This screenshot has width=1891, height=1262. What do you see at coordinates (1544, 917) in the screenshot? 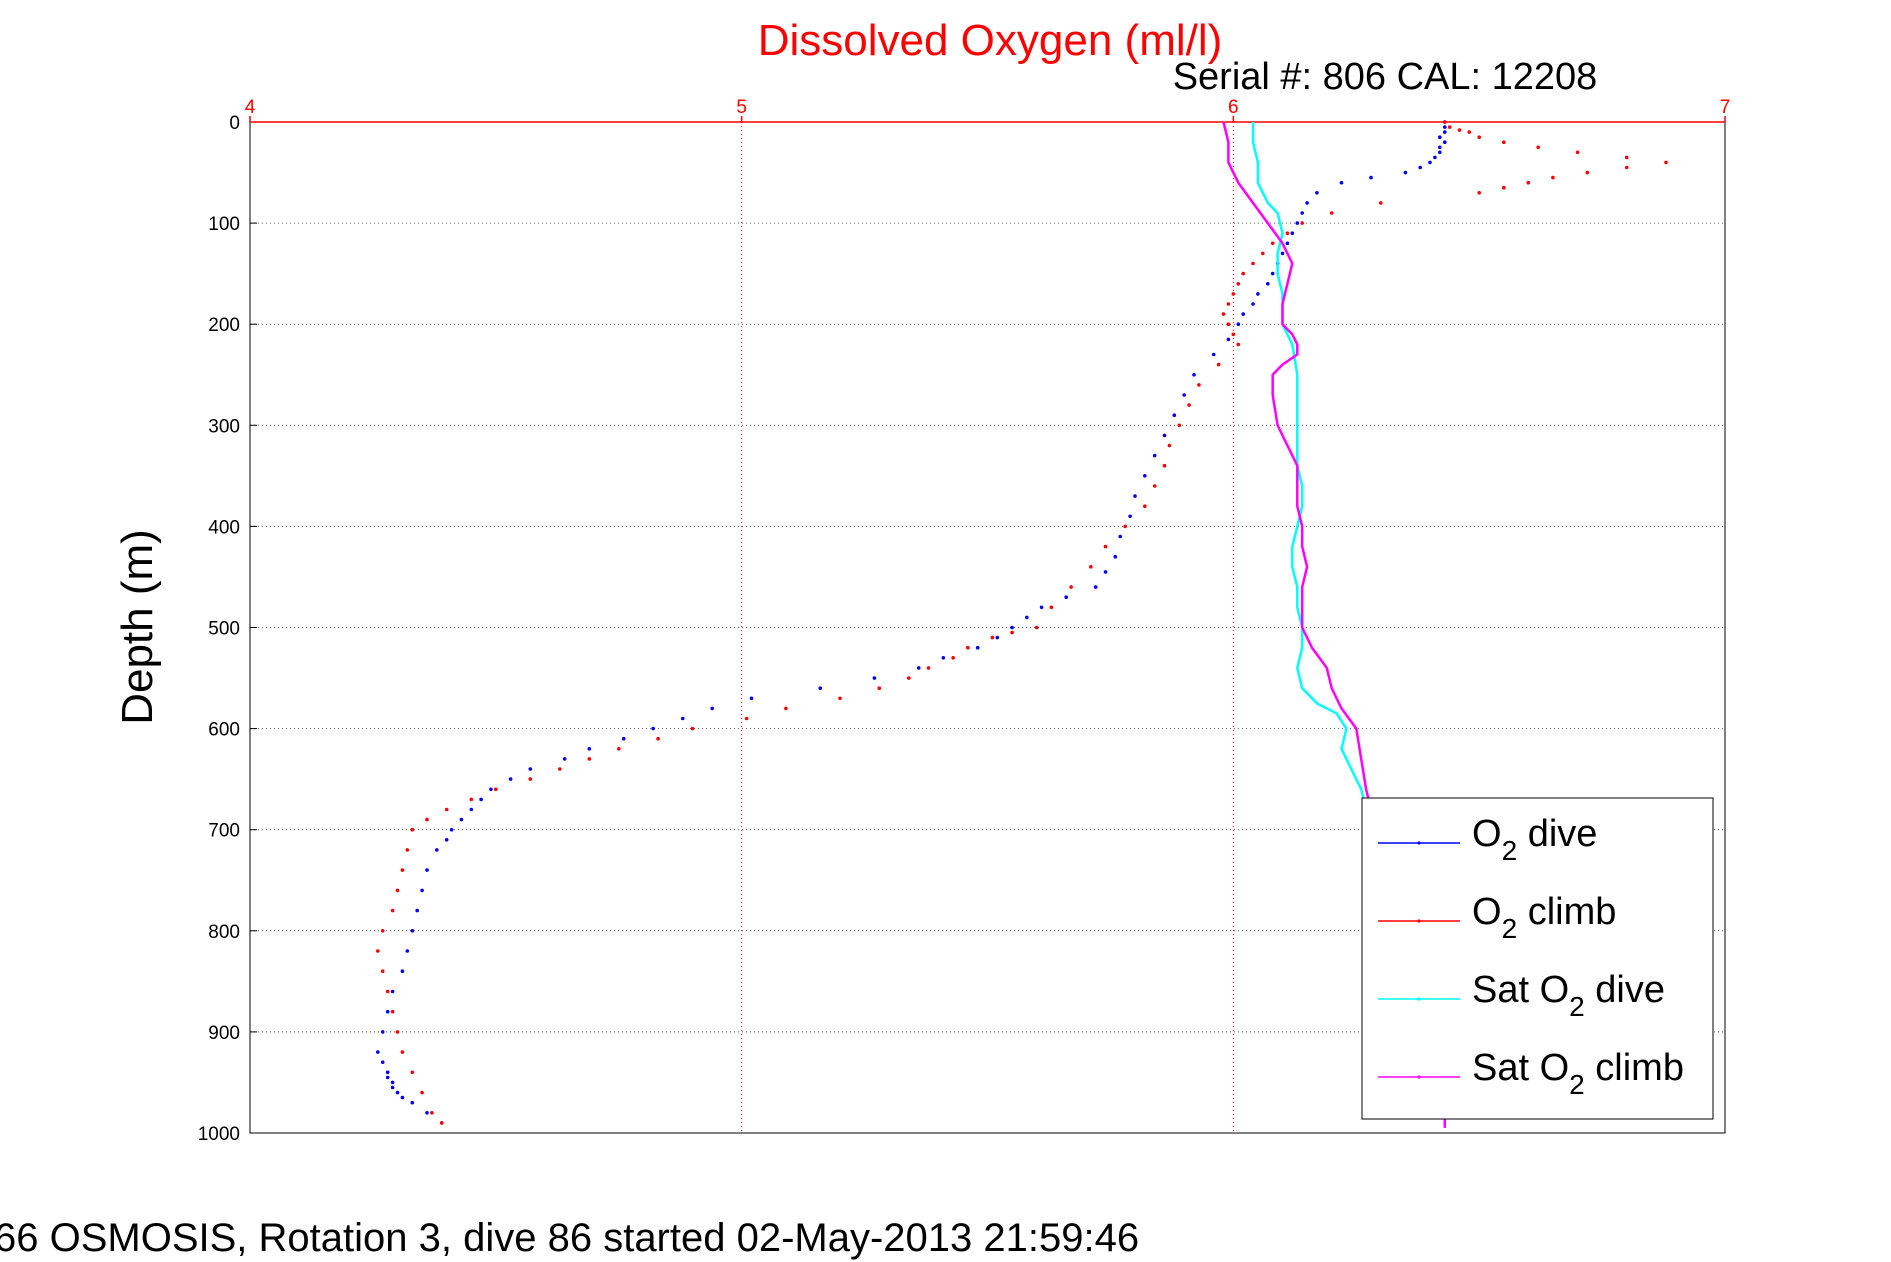
I see `legend-label: O2 climb` at bounding box center [1544, 917].